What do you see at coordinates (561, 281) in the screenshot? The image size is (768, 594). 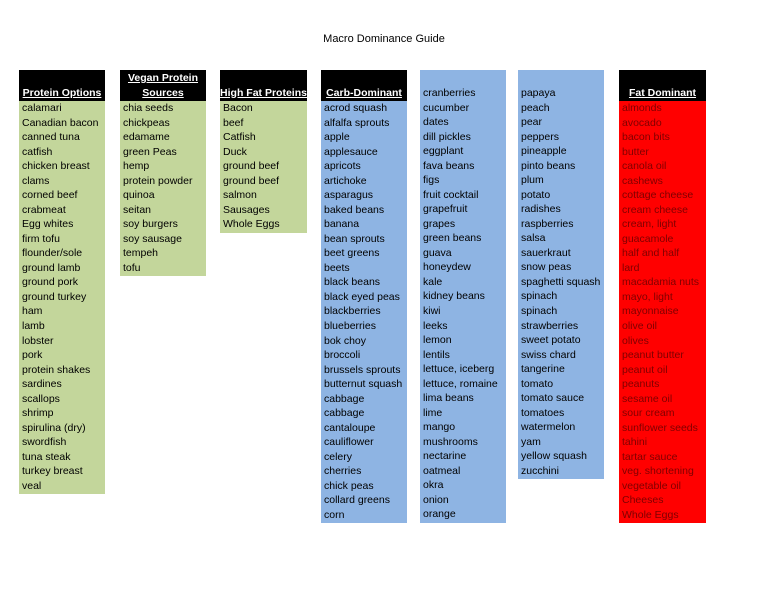 I see `food-item: spaghetti squash` at bounding box center [561, 281].